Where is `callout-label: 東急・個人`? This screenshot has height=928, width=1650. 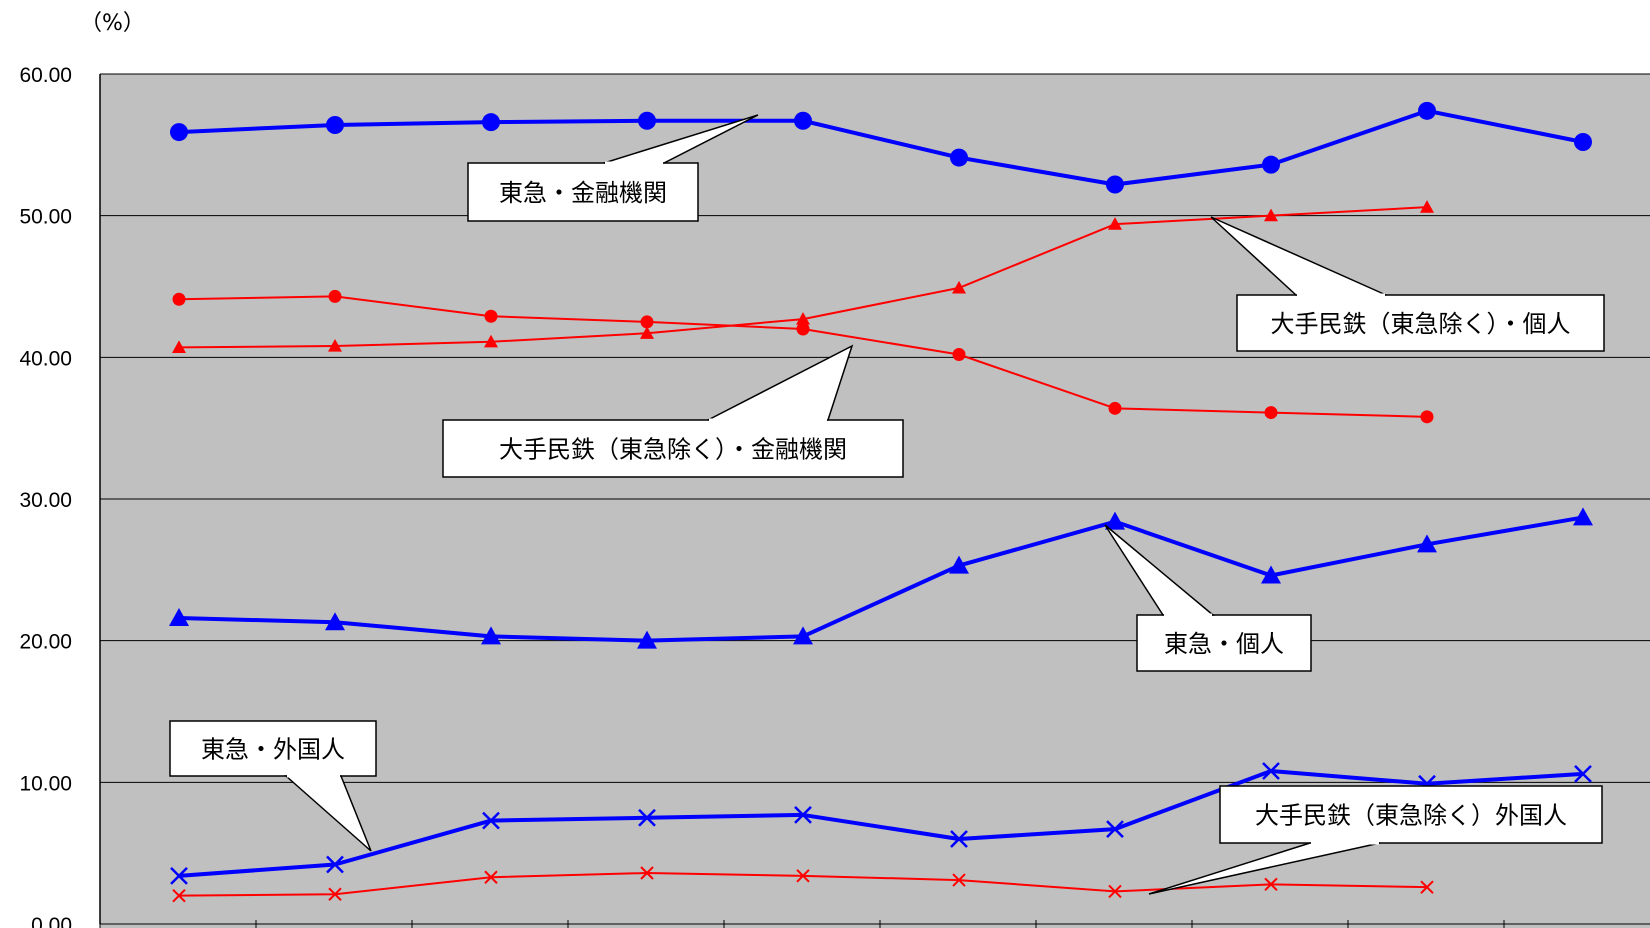
callout-label: 東急・個人 is located at coordinates (1224, 644).